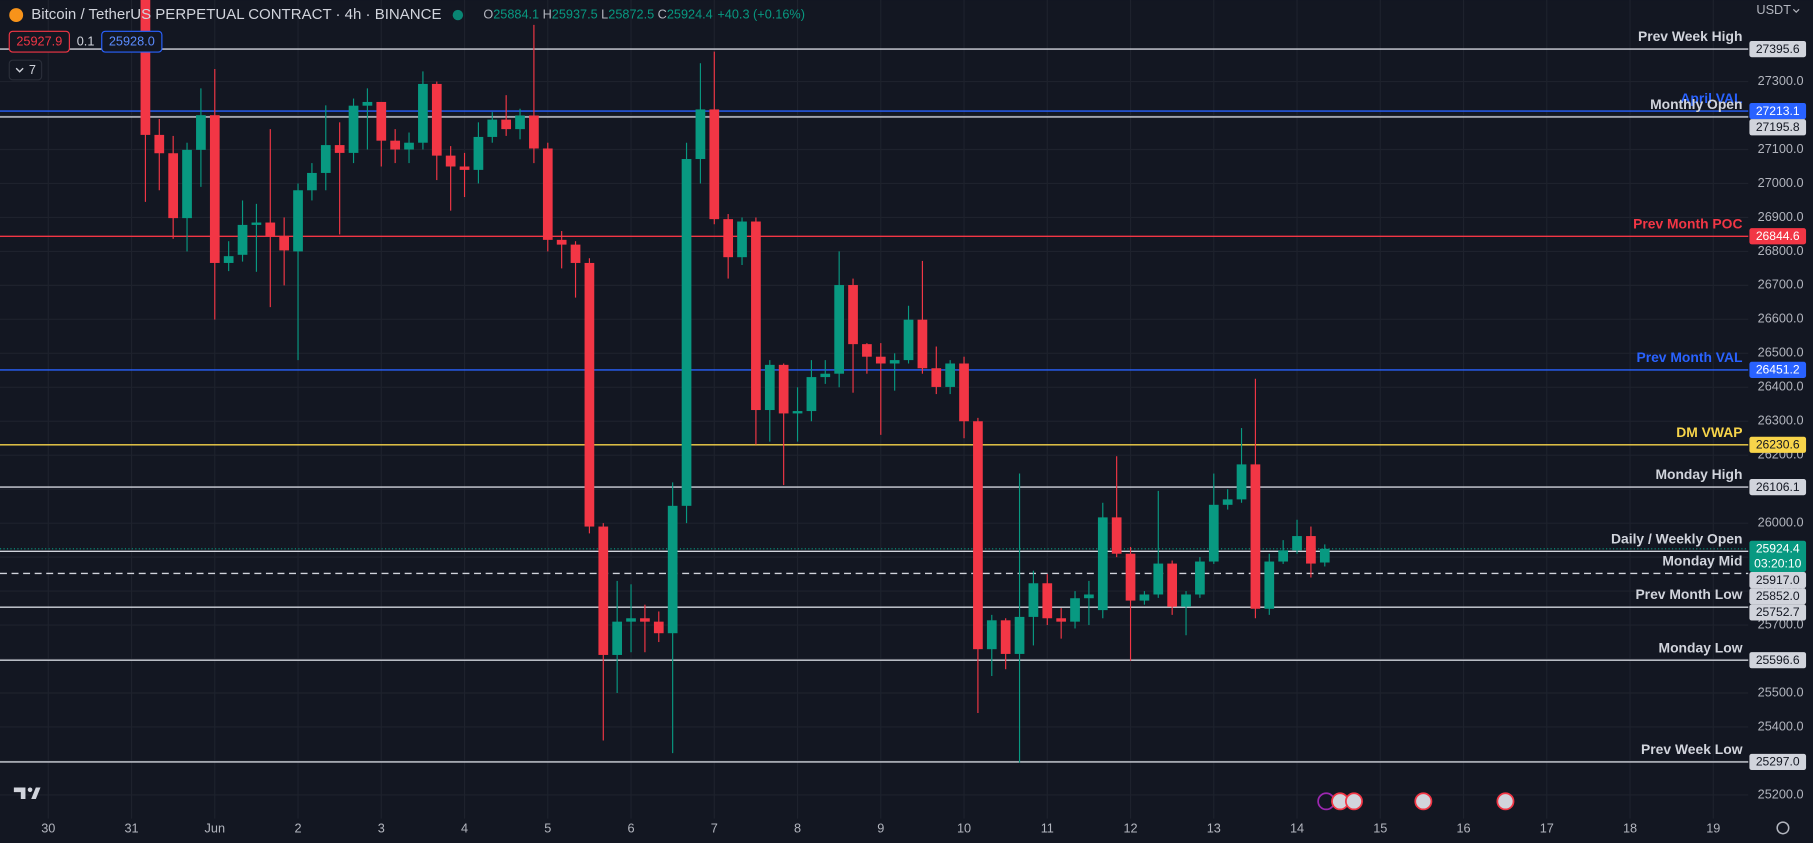  What do you see at coordinates (27, 793) in the screenshot?
I see `tradingview-logo` at bounding box center [27, 793].